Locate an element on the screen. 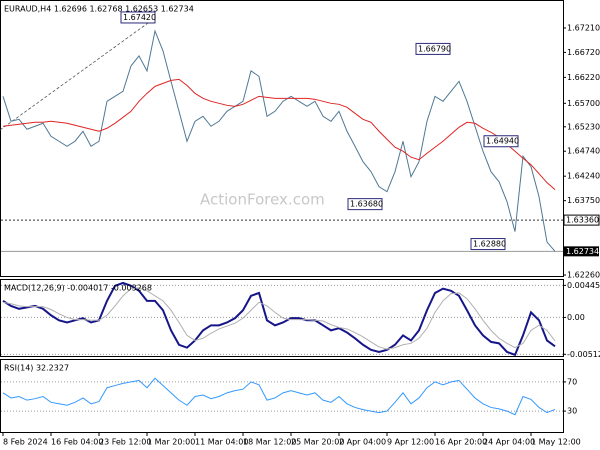 Image resolution: width=600 pixels, height=450 pixels. x-tick-label: 16 Feb 04:00 is located at coordinates (77, 442).